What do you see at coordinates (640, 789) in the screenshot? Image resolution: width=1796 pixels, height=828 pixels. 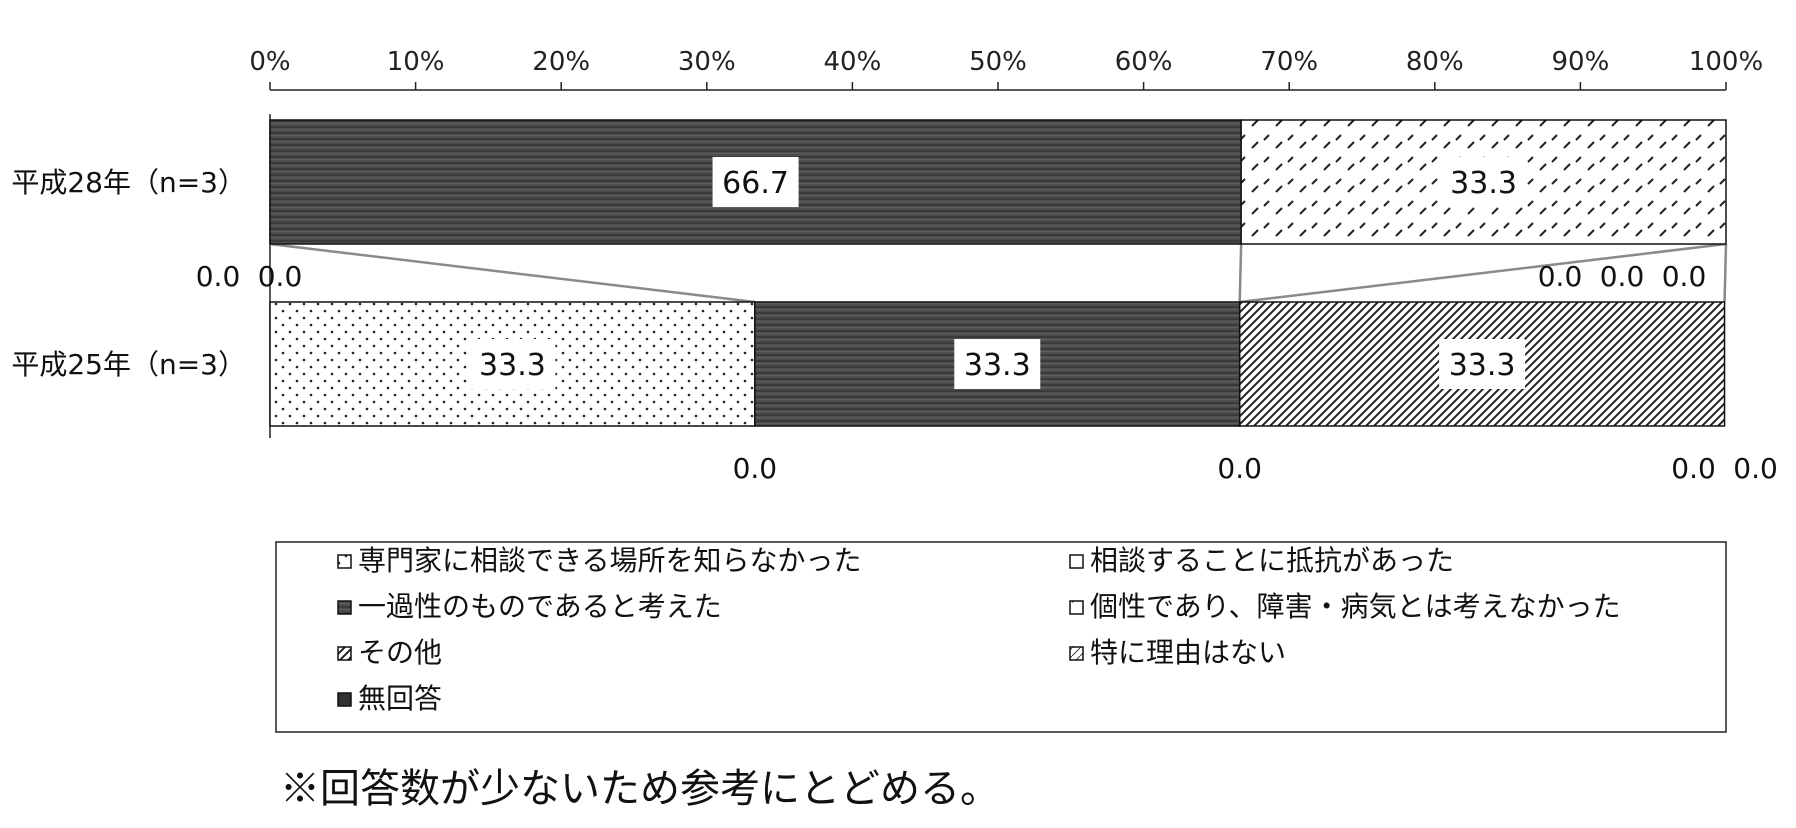 I see `footnote: ※回答数が少ないため参考にとどめる。` at bounding box center [640, 789].